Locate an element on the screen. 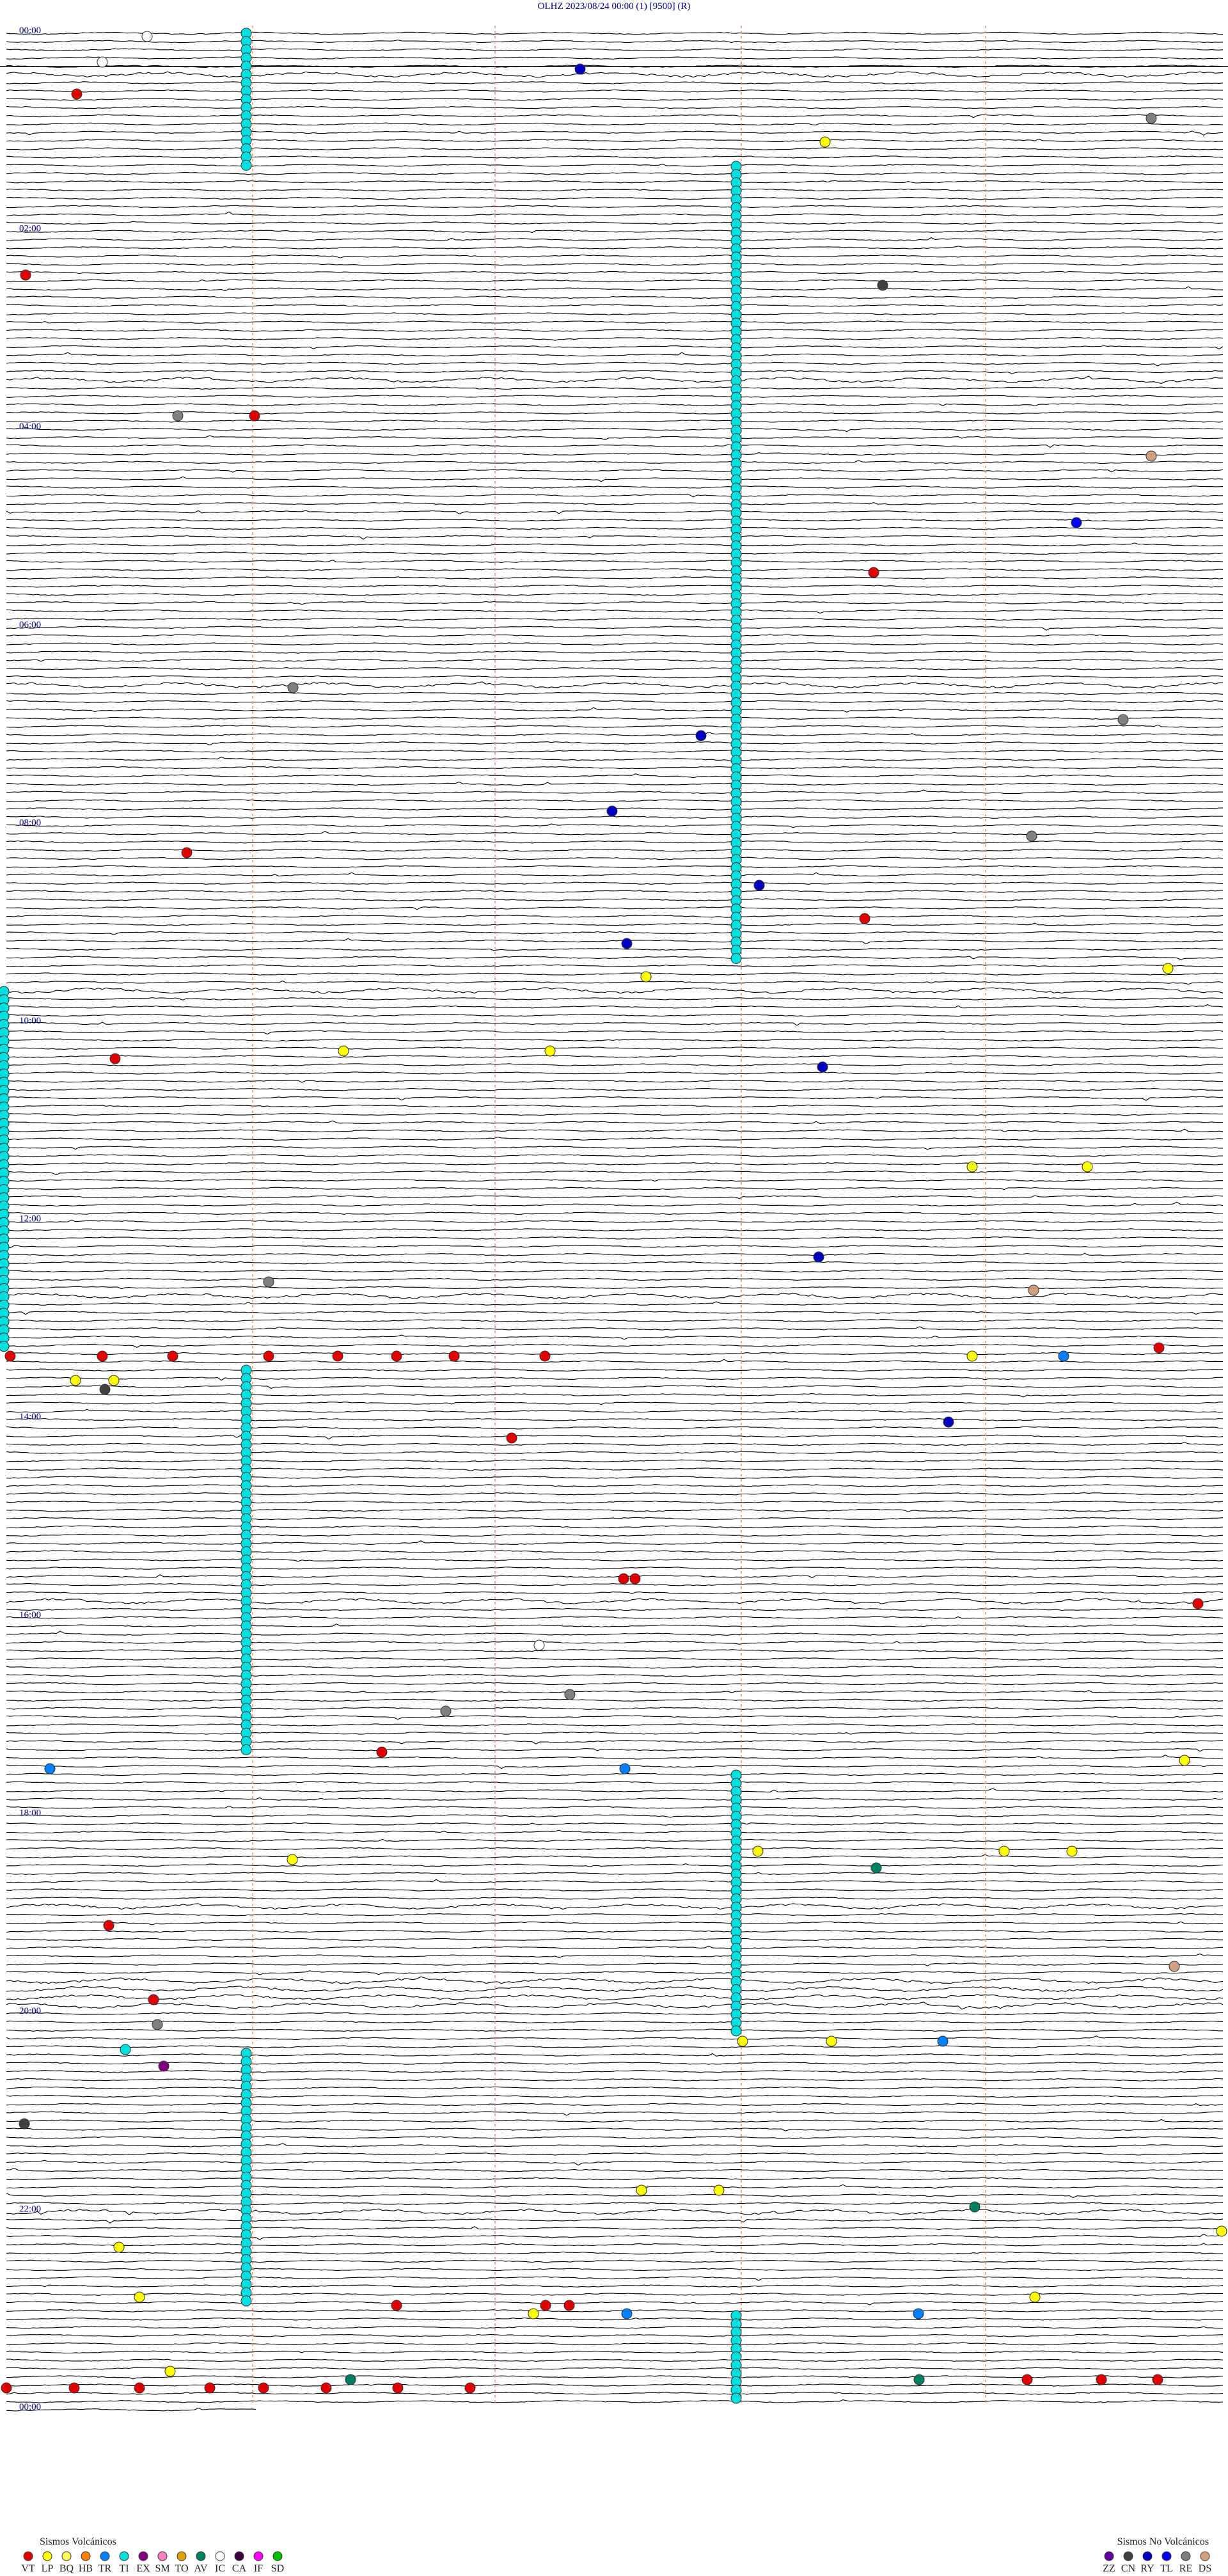  legend-code: SD is located at coordinates (277, 2568).